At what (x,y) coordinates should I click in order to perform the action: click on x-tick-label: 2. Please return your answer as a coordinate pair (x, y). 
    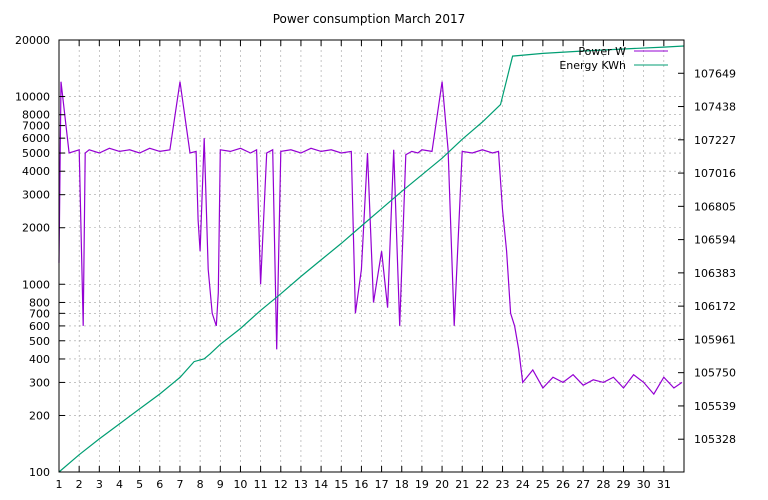
    Looking at the image, I should click on (79, 484).